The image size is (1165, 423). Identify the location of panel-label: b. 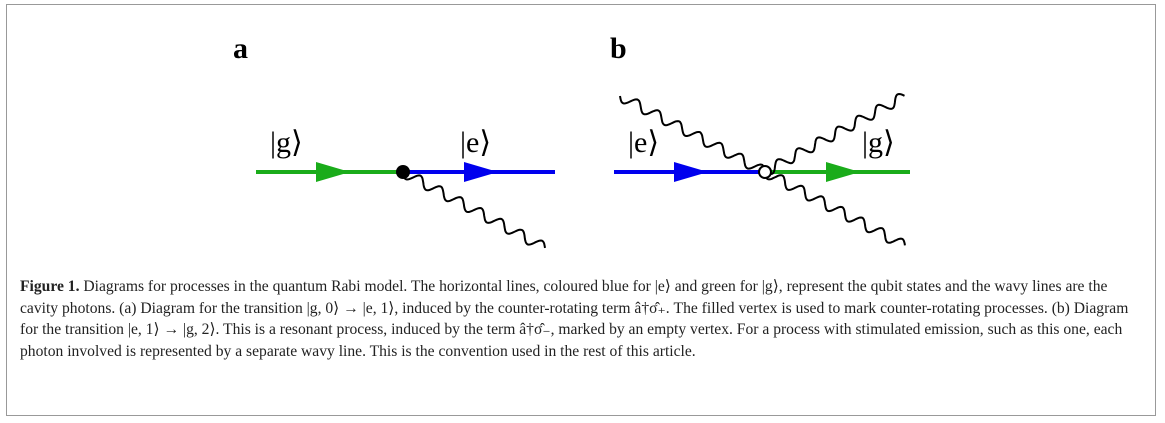
(618, 48).